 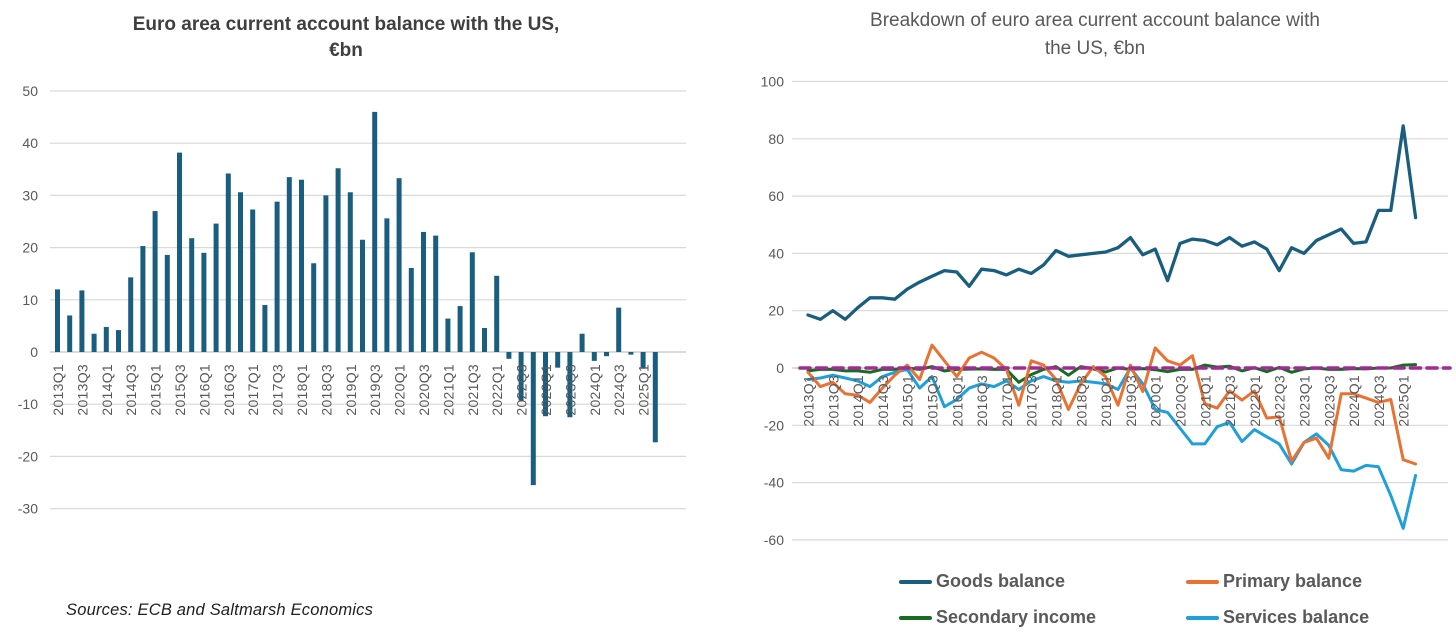 I want to click on x-tick-label: 2017Q1, so click(x=253, y=390).